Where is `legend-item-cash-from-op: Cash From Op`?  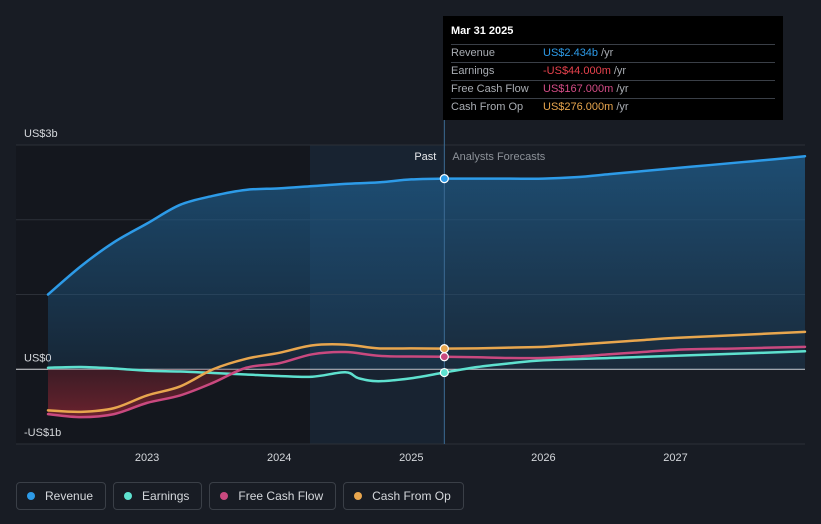
legend-item-cash-from-op: Cash From Op is located at coordinates (403, 496).